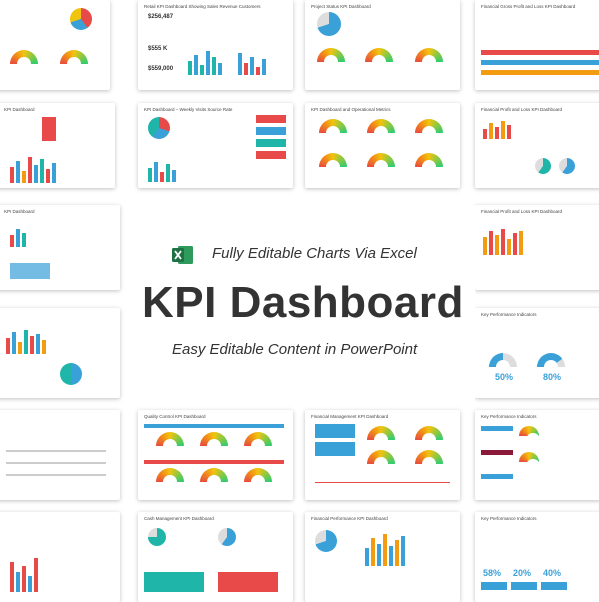  Describe the element at coordinates (537, 247) in the screenshot. I see `thumbnail-10: Financial Profit and Loss KPI Dashboard` at that location.